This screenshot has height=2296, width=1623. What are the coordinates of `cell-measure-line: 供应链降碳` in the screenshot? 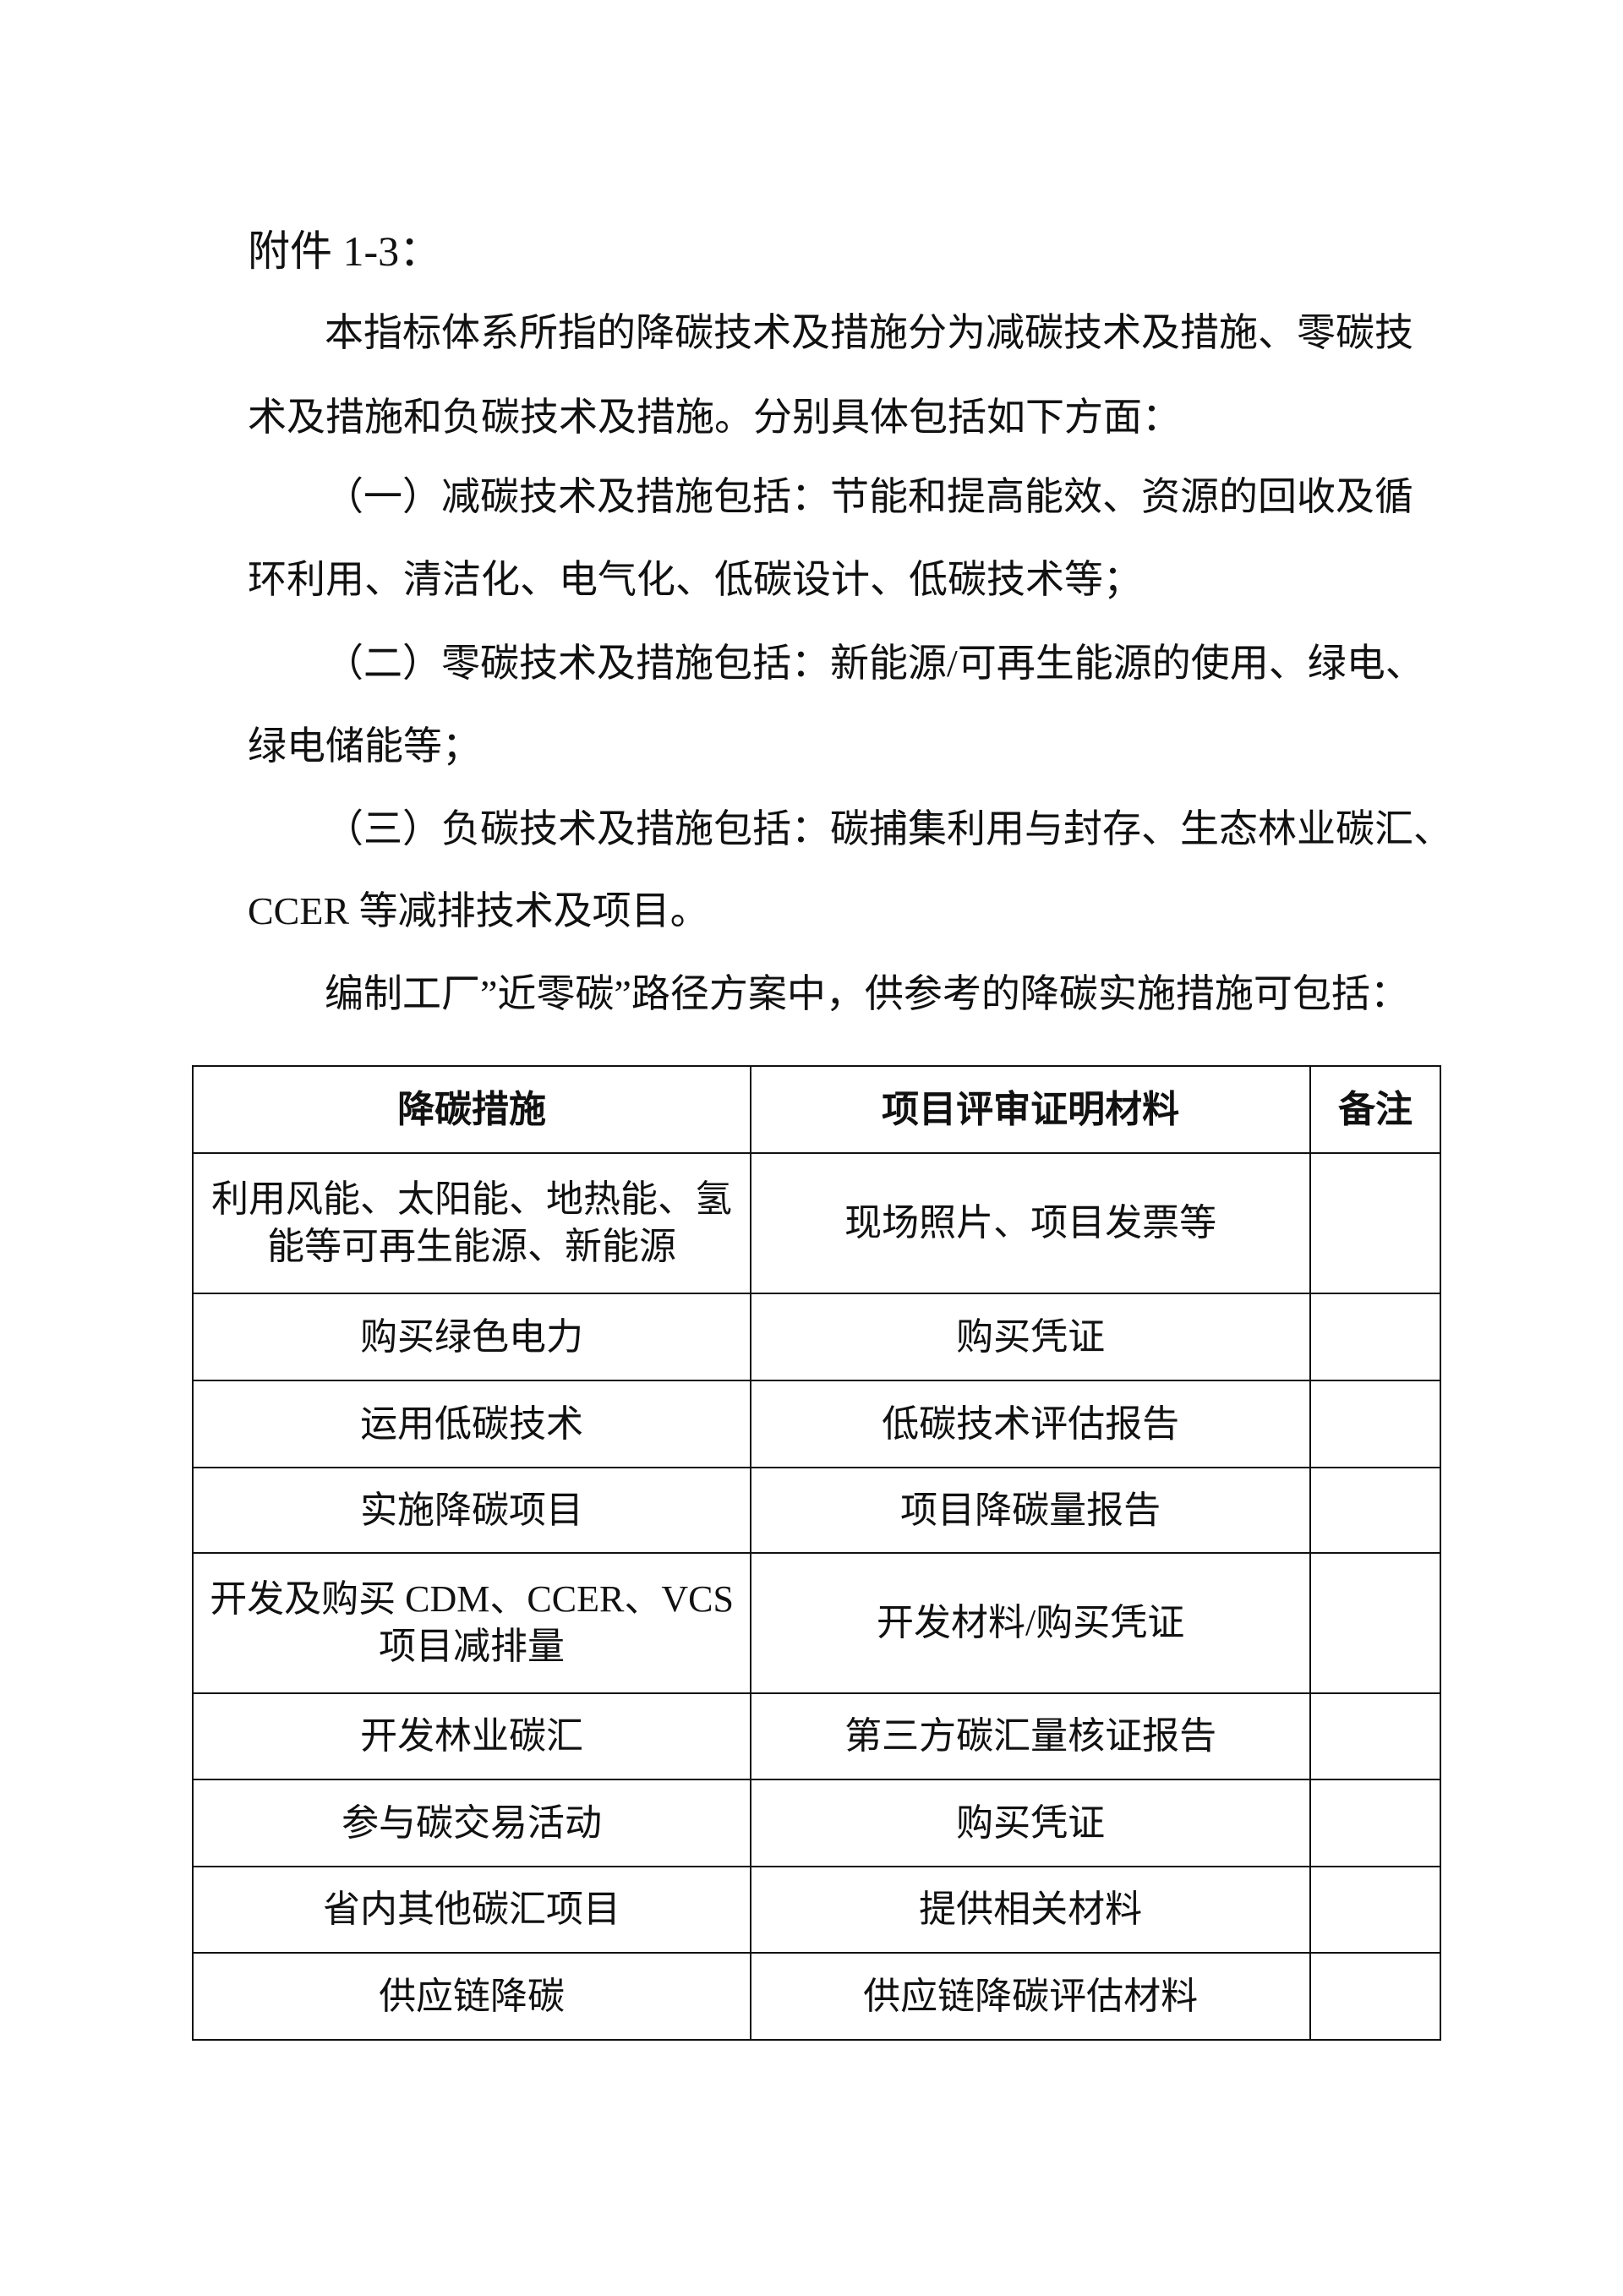 It's located at (472, 1996).